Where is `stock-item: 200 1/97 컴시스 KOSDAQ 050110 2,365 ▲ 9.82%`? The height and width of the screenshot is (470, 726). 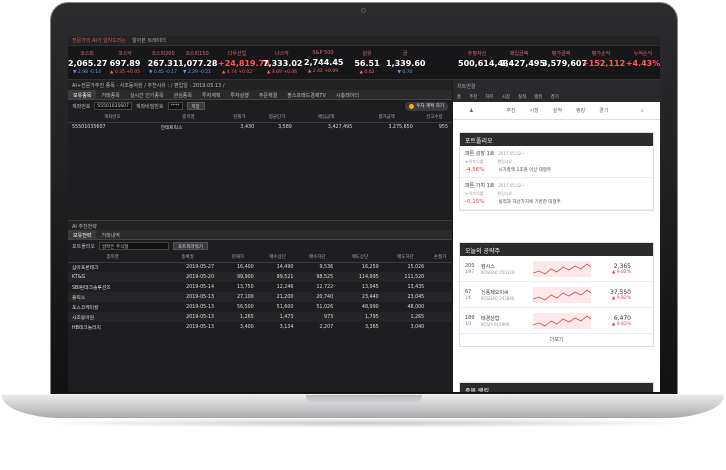
stock-item: 200 1/97 컴시스 KOSDAQ 050110 2,365 ▲ 9.82% is located at coordinates (556, 269).